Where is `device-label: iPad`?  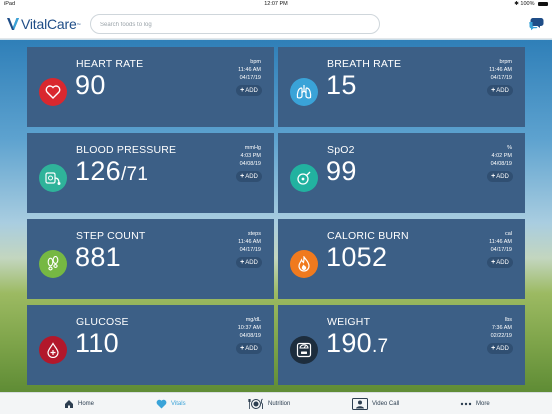
device-label: iPad is located at coordinates (10, 4).